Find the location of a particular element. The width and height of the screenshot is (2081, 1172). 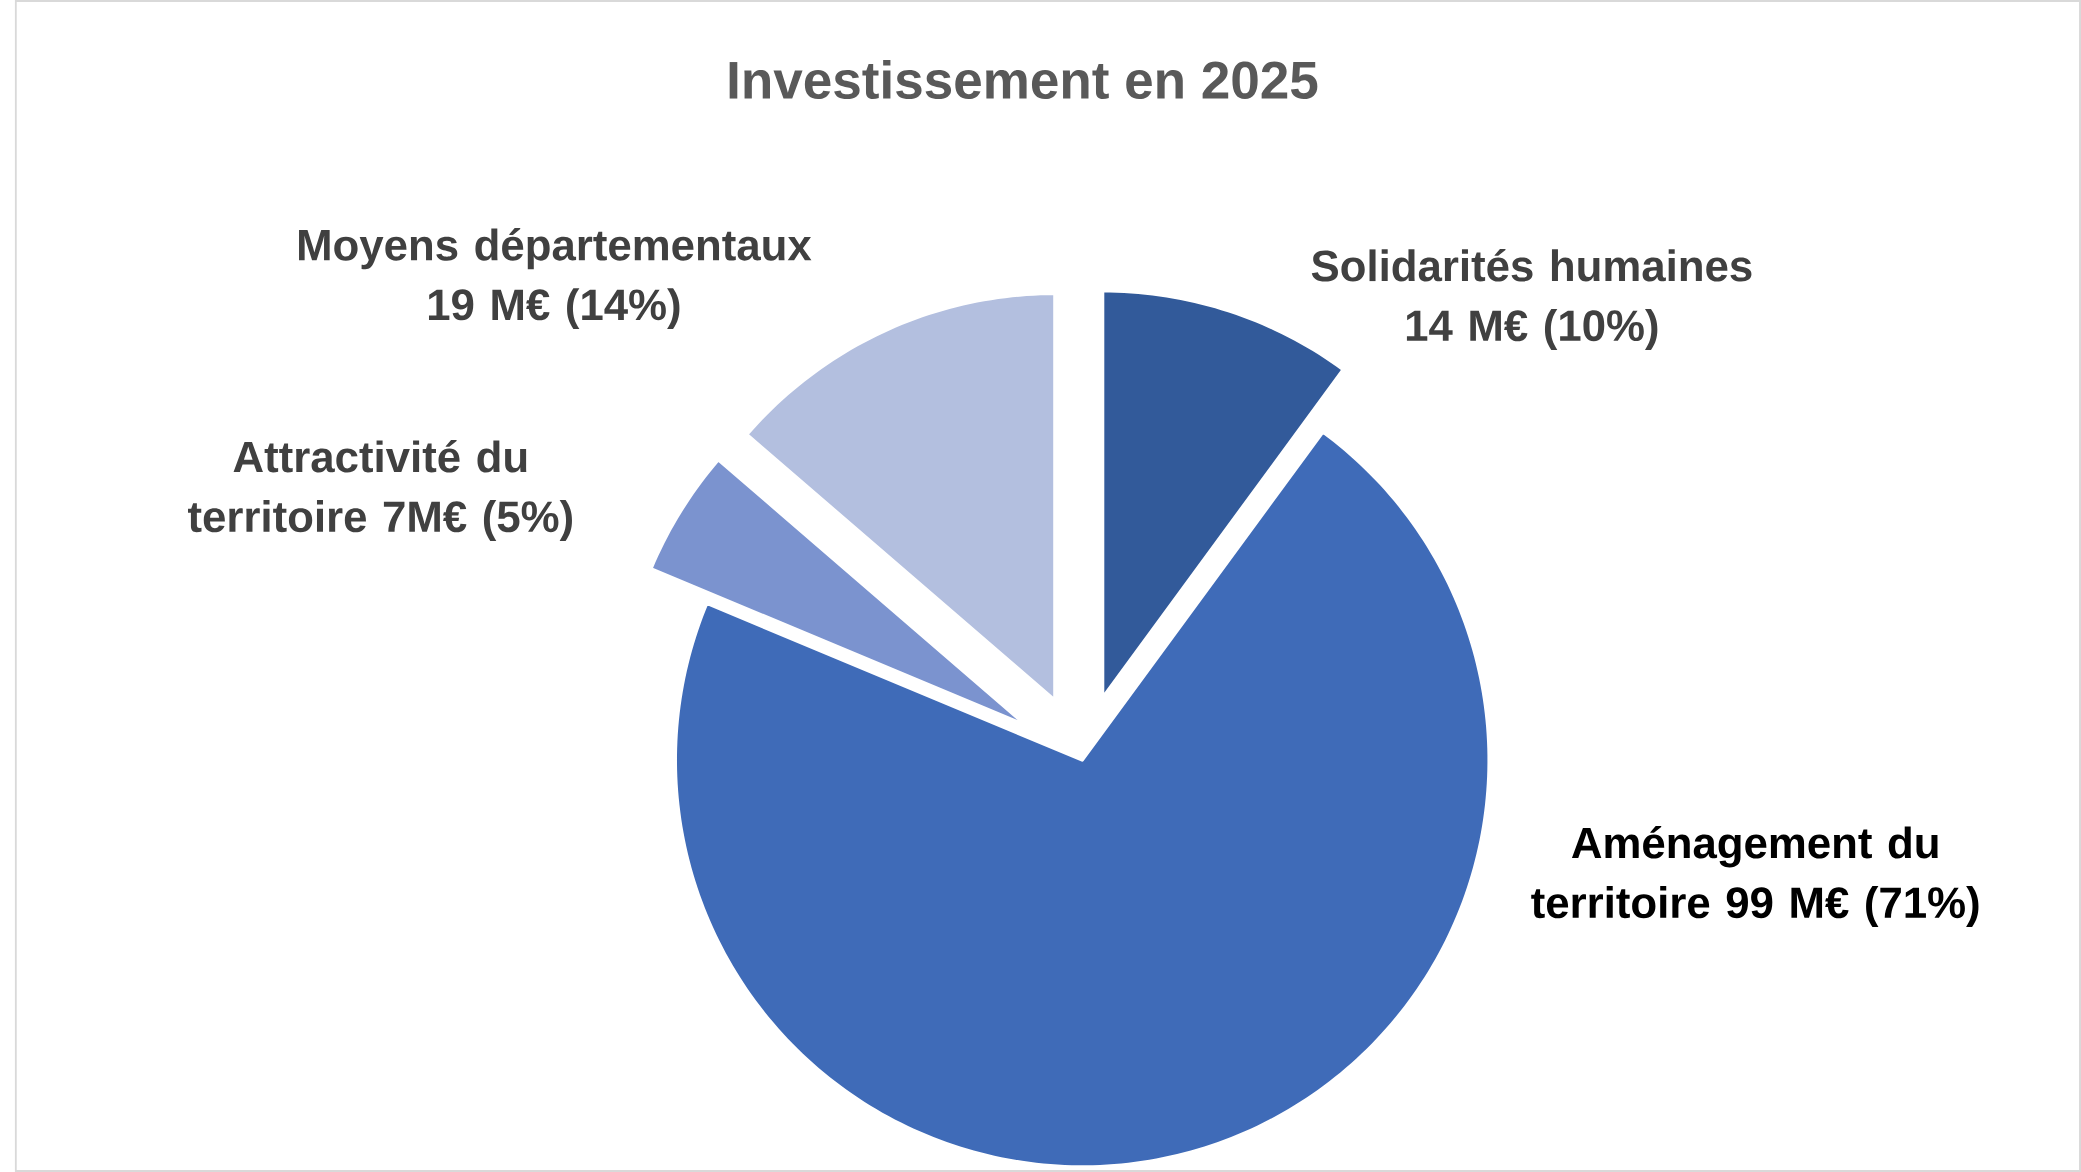

chart-title: Investissement en 2025 is located at coordinates (1023, 80).